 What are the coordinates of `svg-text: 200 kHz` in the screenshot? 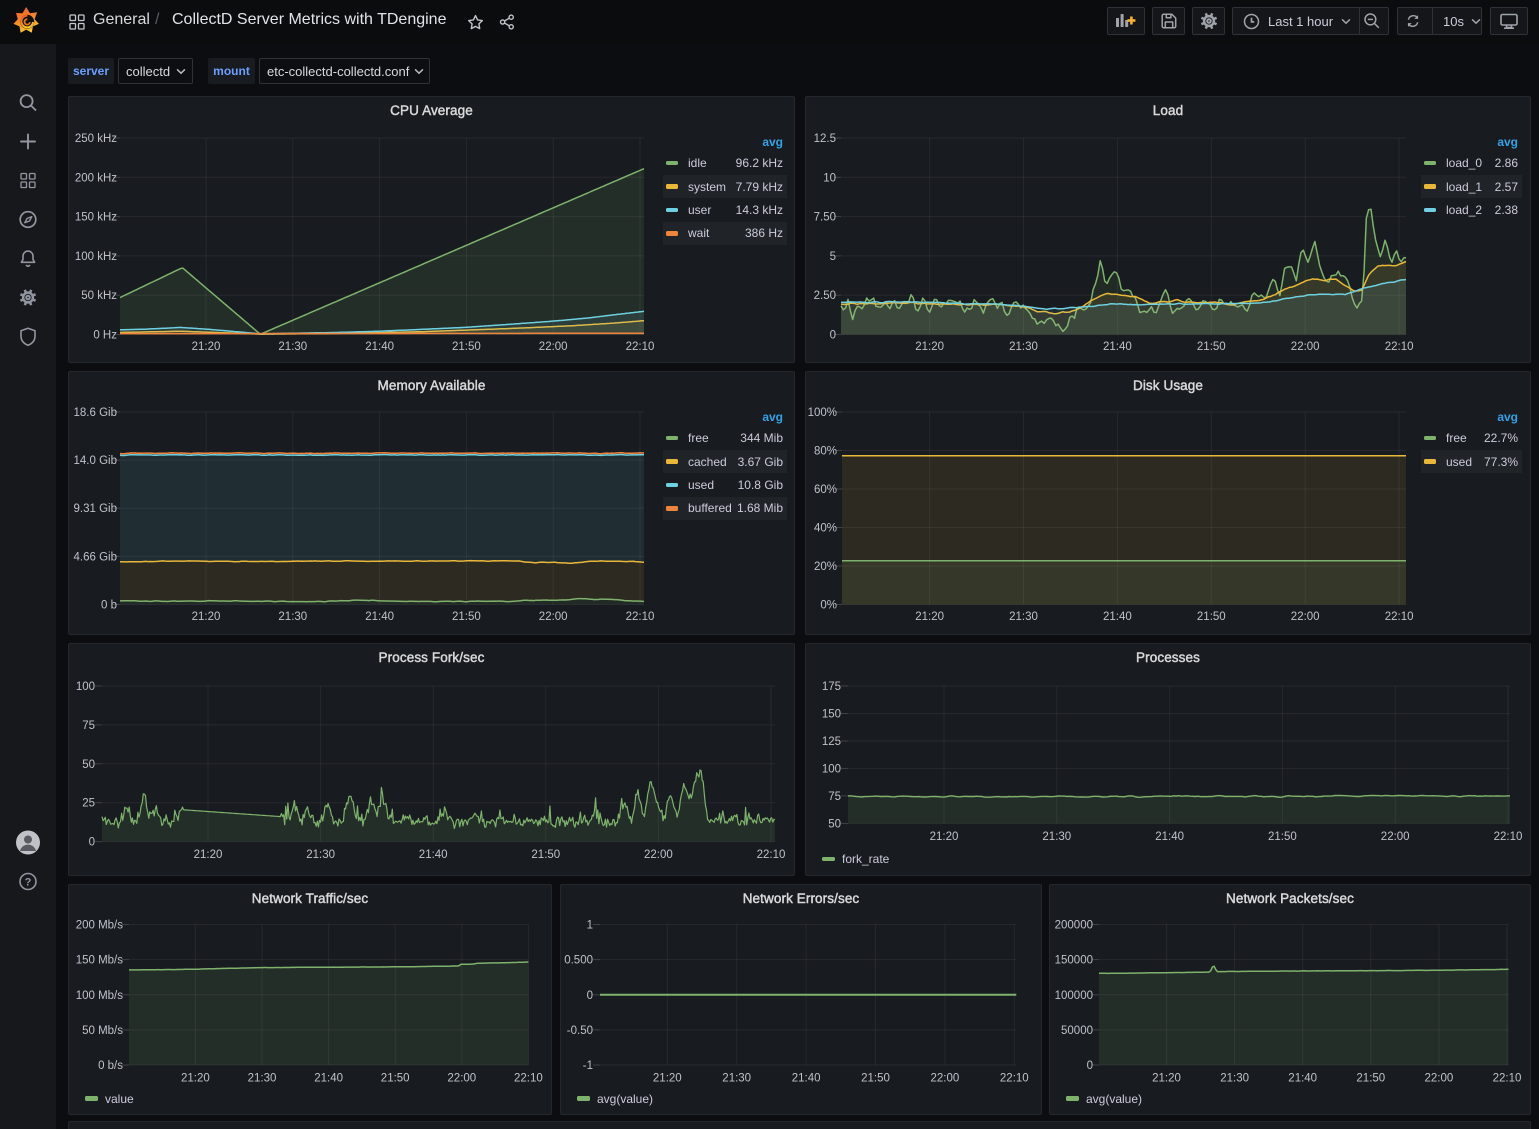 It's located at (96, 178).